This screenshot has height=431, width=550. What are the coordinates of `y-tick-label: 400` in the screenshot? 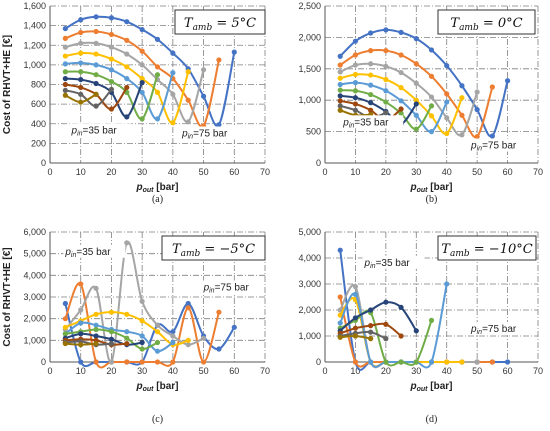 It's located at (38, 124).